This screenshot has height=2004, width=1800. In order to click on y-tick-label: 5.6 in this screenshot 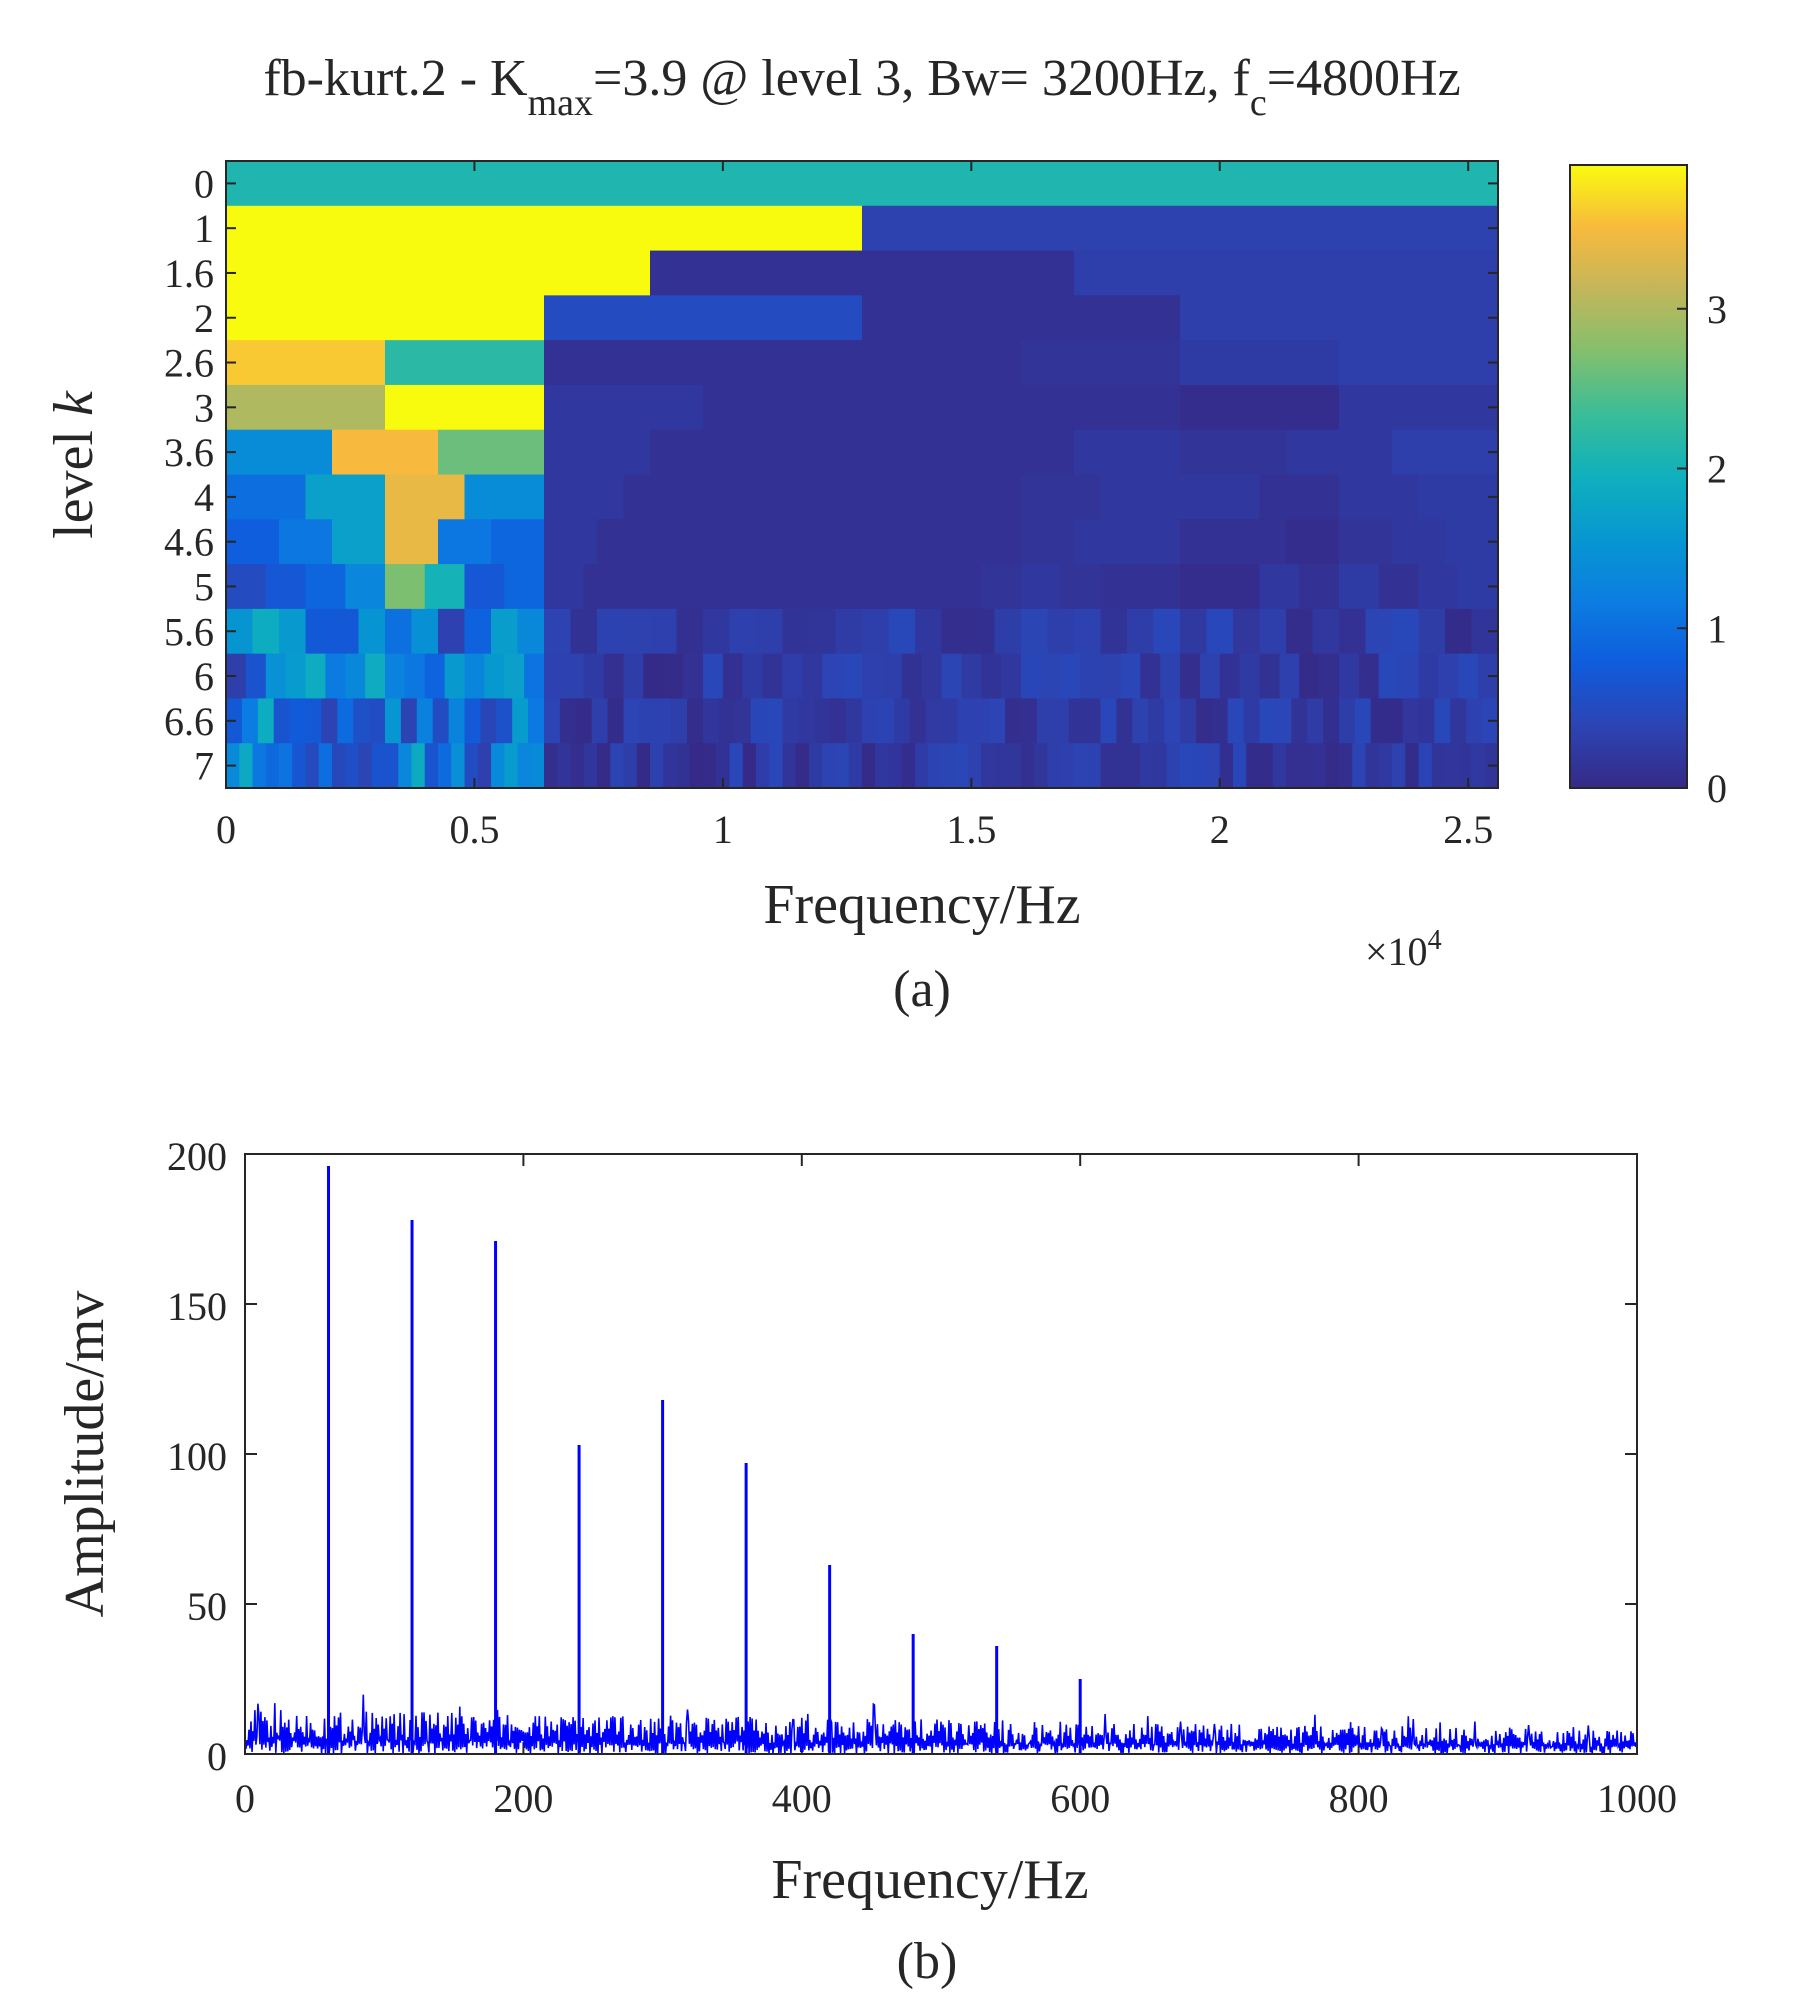, I will do `click(189, 631)`.